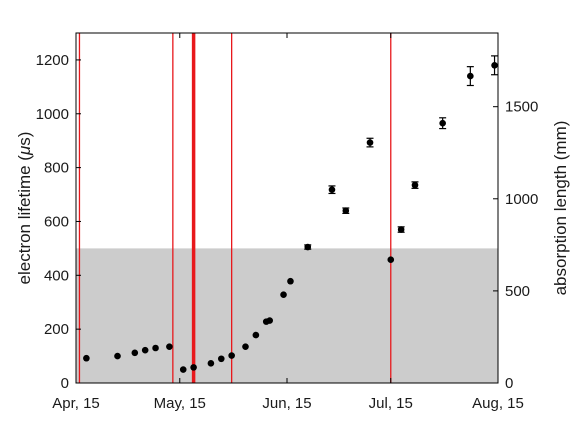 The height and width of the screenshot is (432, 576). What do you see at coordinates (52, 60) in the screenshot?
I see `y-left-tick-label: 1200` at bounding box center [52, 60].